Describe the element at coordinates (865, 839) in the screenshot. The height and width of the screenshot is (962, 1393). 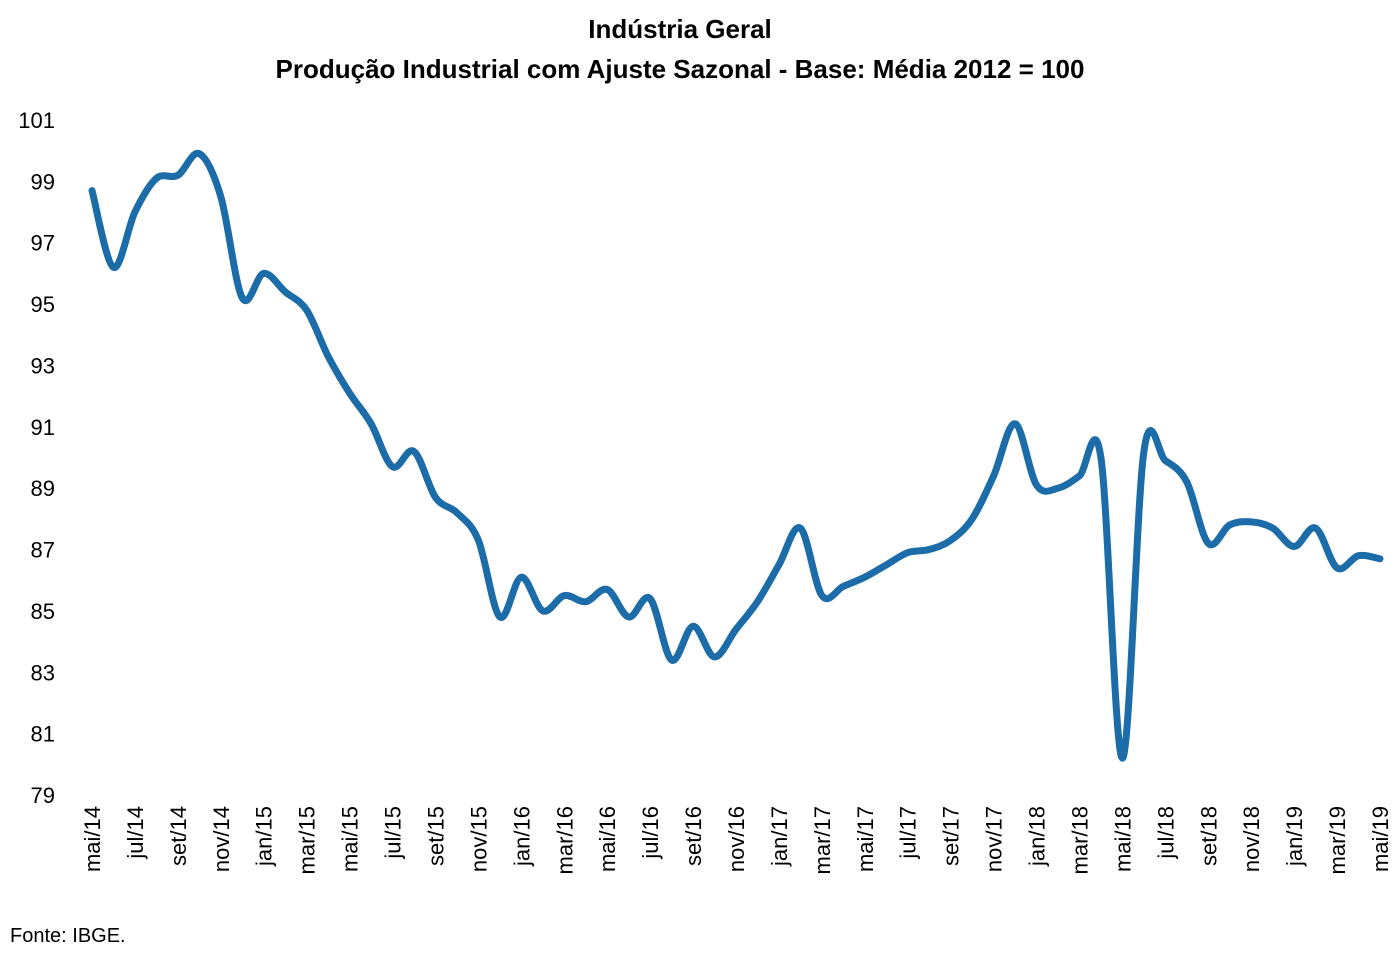
I see `x-tick-label: mai/17` at that location.